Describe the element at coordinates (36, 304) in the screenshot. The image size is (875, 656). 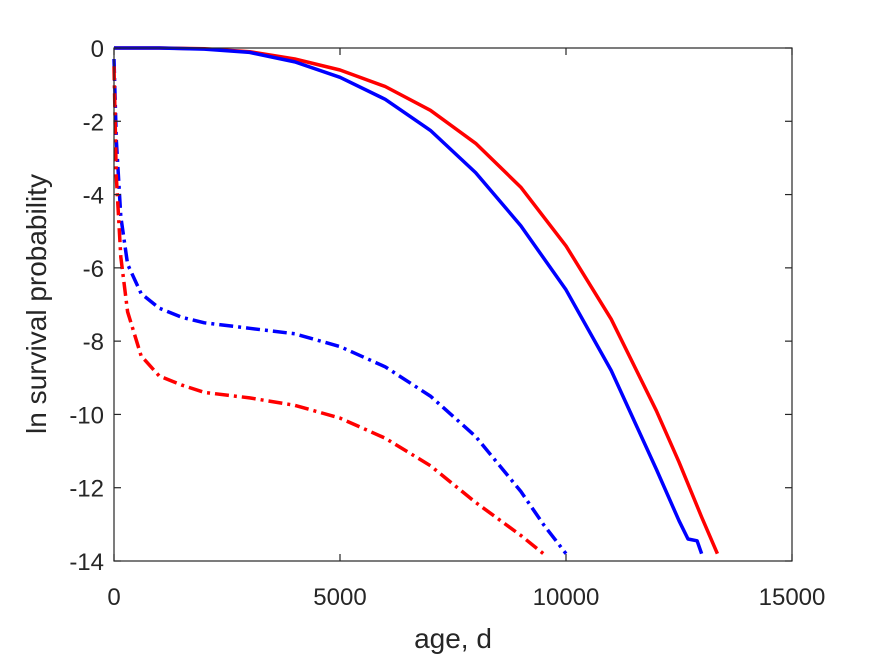
I see `y-axis-label: ln survival probability` at that location.